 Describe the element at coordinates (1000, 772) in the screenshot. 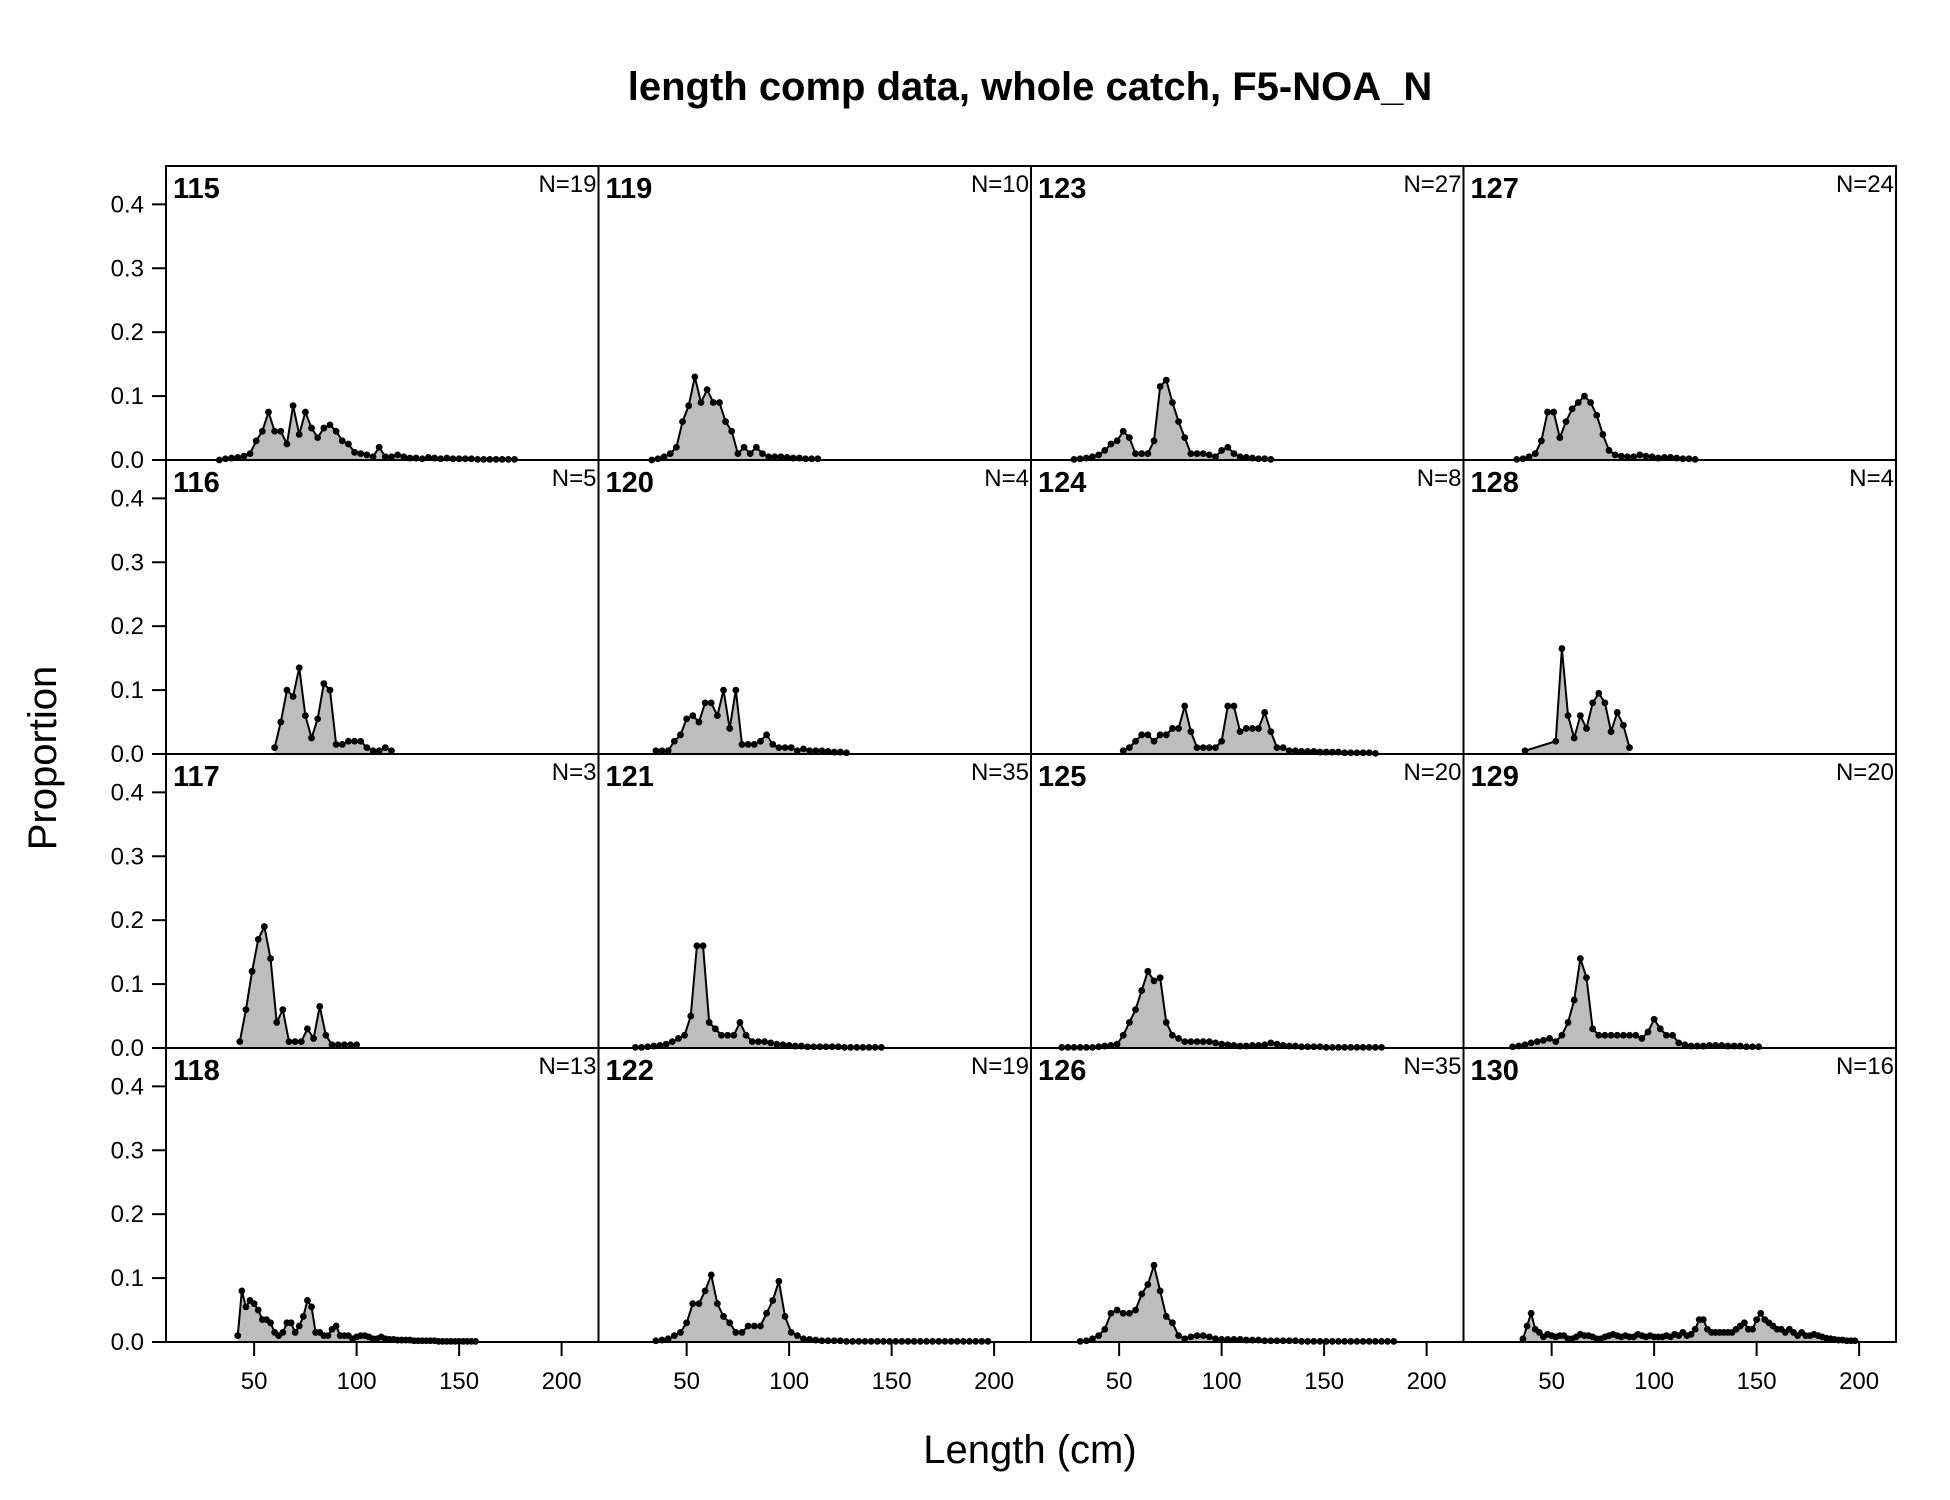

I see `panel-n-label: N=35` at that location.